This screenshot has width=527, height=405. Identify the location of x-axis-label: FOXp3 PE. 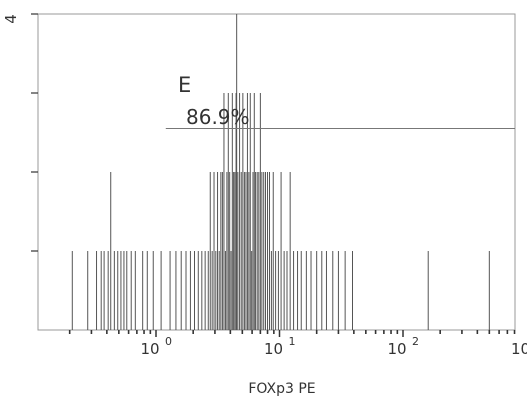
(281, 389).